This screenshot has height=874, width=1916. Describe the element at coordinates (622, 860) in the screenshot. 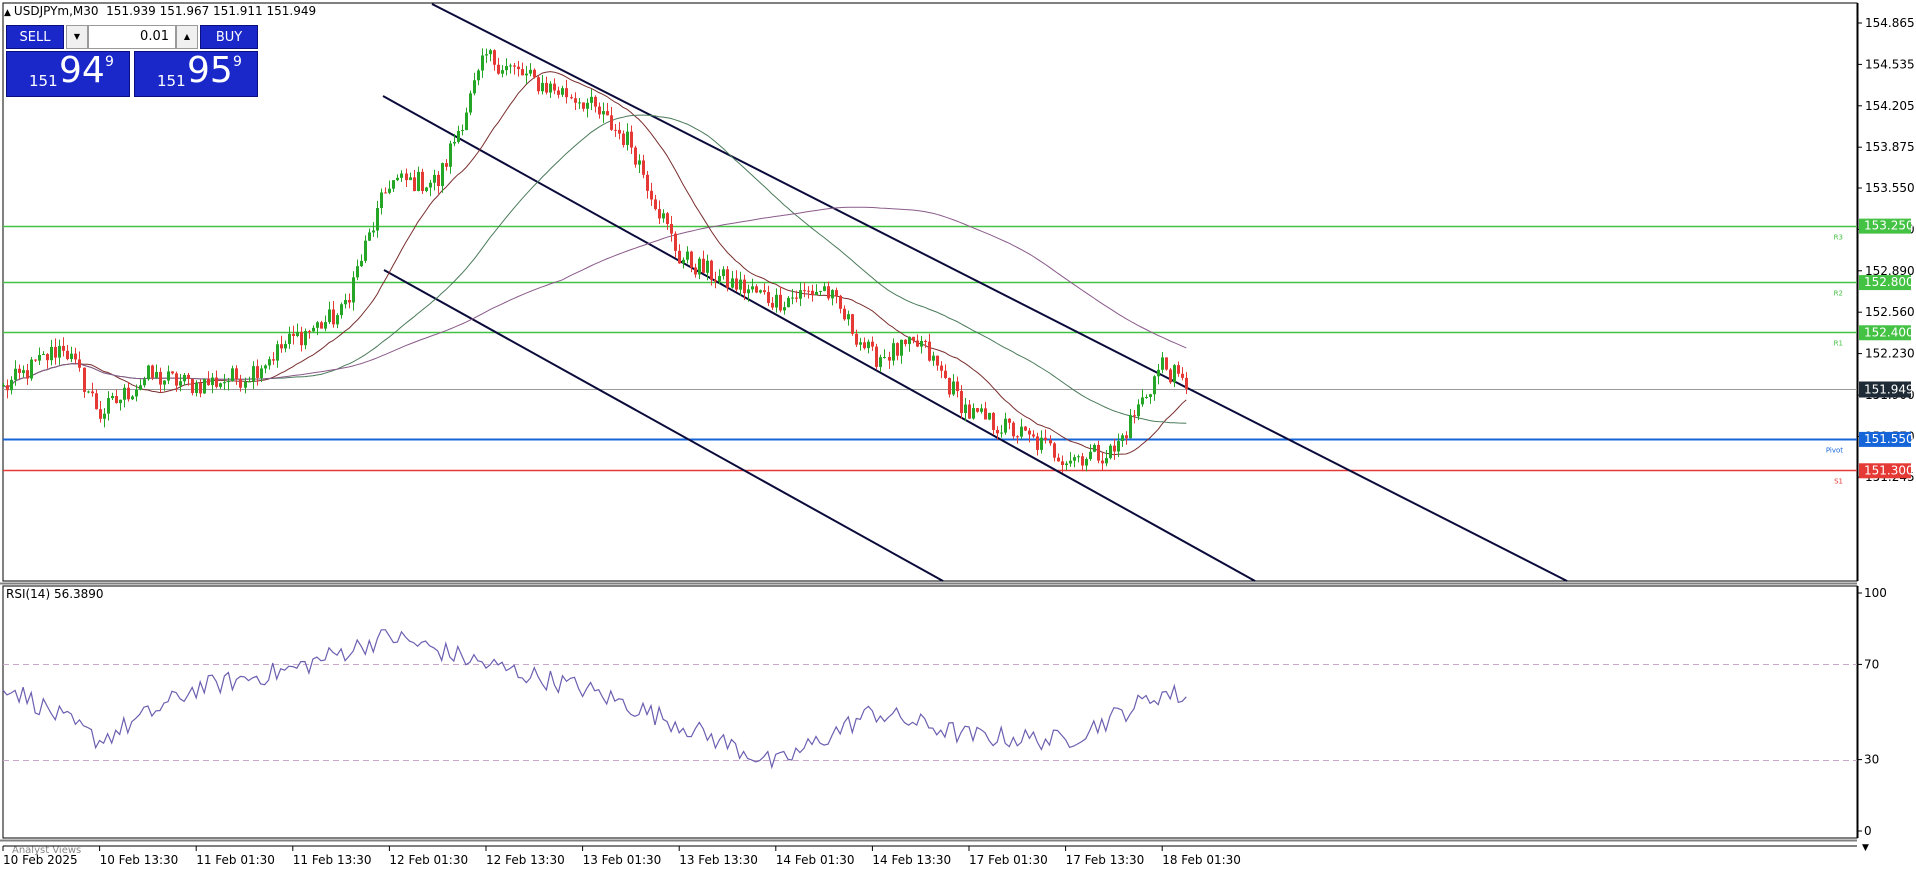

I see `time-tick-label: 13 Feb 01:30` at that location.